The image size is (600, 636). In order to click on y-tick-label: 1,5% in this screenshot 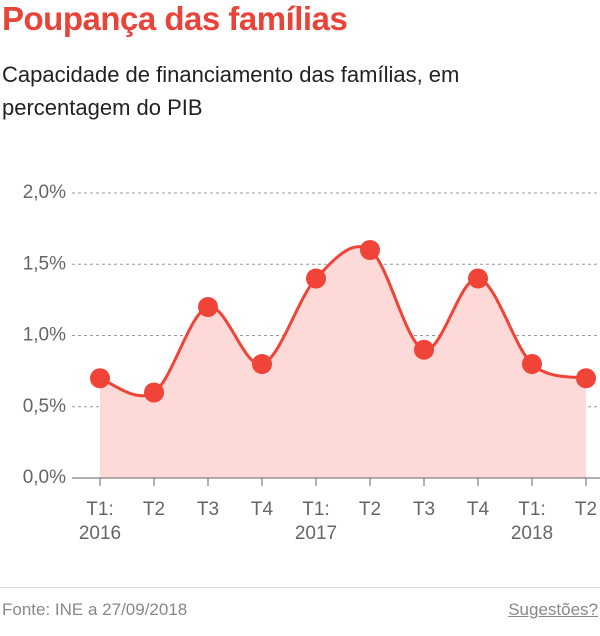, I will do `click(44, 263)`.